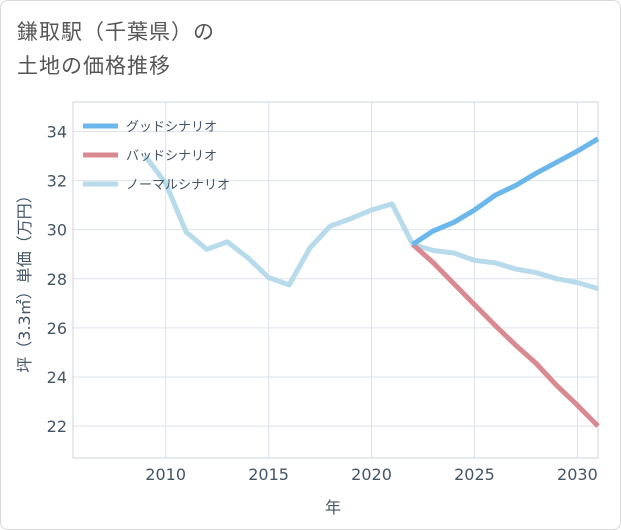 This screenshot has height=530, width=621. What do you see at coordinates (116, 49) in the screenshot?
I see `chart-title: 鎌取駅（千葉県）の 土地の価格推移` at bounding box center [116, 49].